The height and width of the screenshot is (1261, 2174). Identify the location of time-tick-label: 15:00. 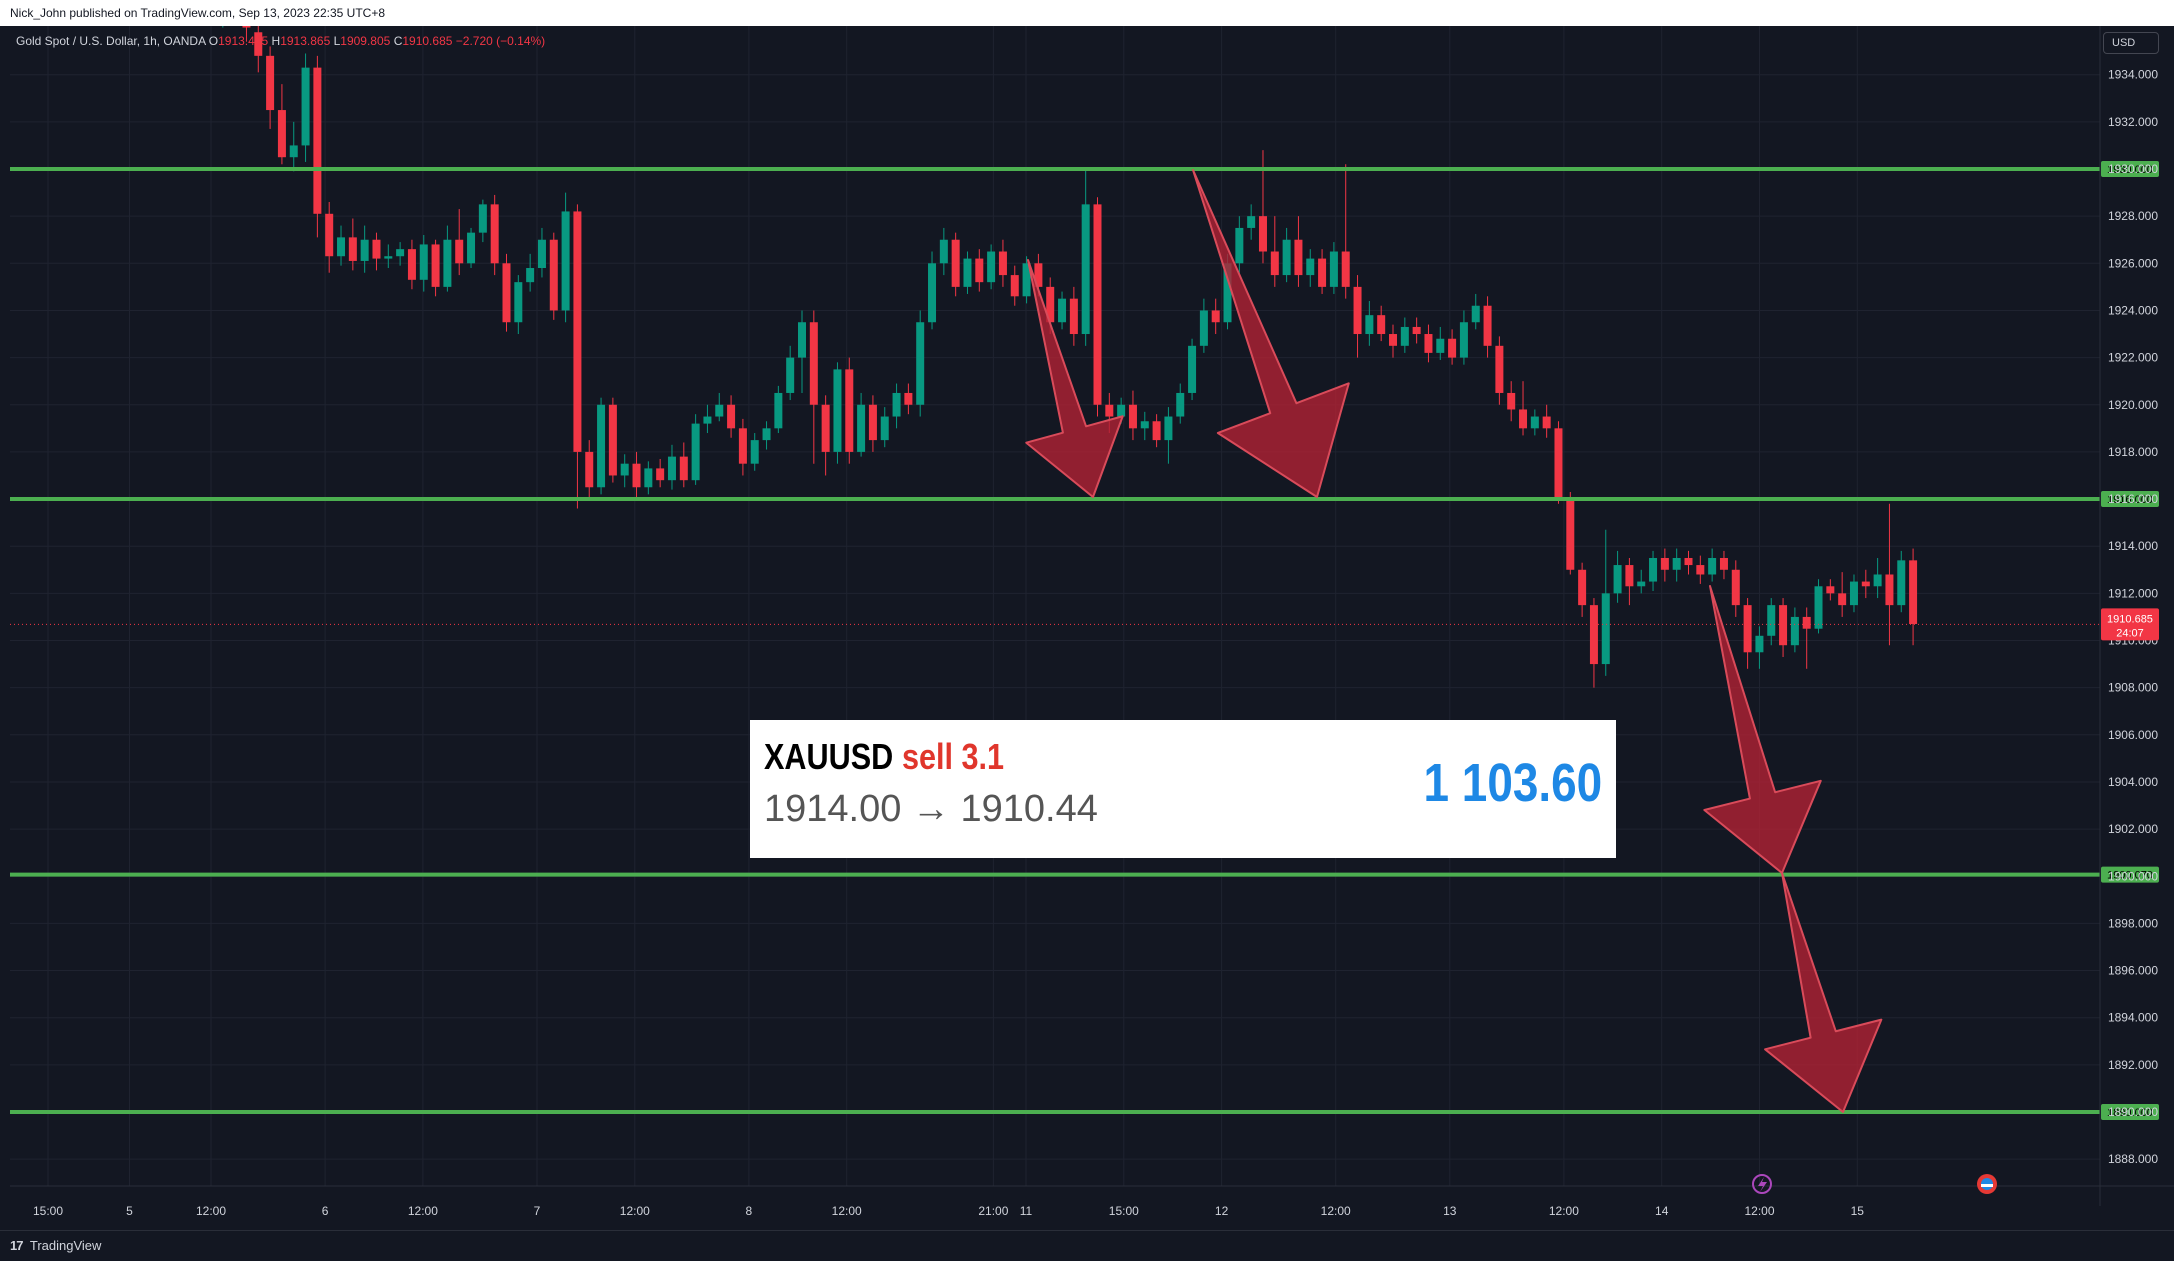
(1124, 1211).